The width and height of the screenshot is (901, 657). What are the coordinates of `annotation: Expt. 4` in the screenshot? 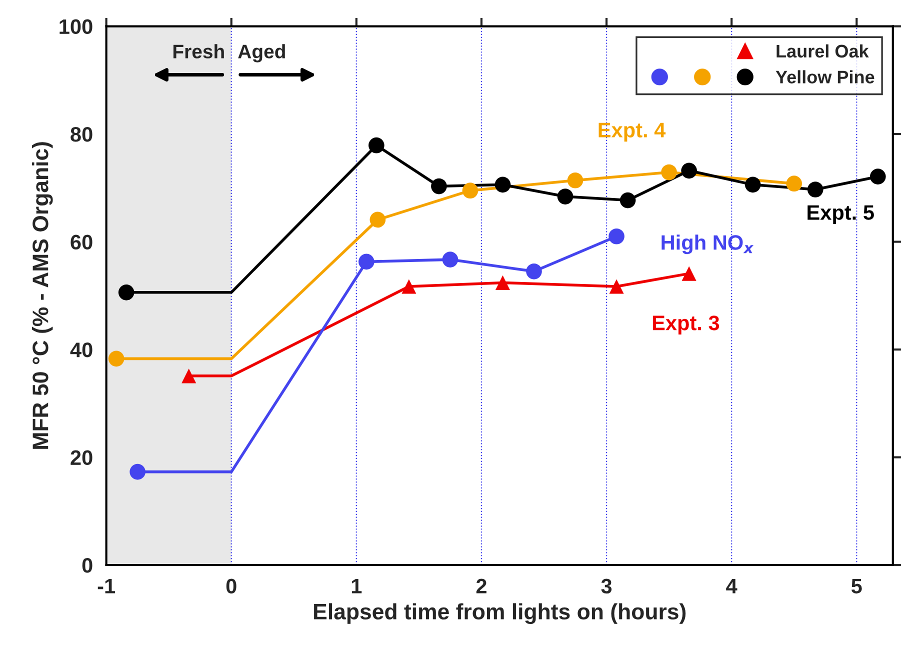 It's located at (632, 132).